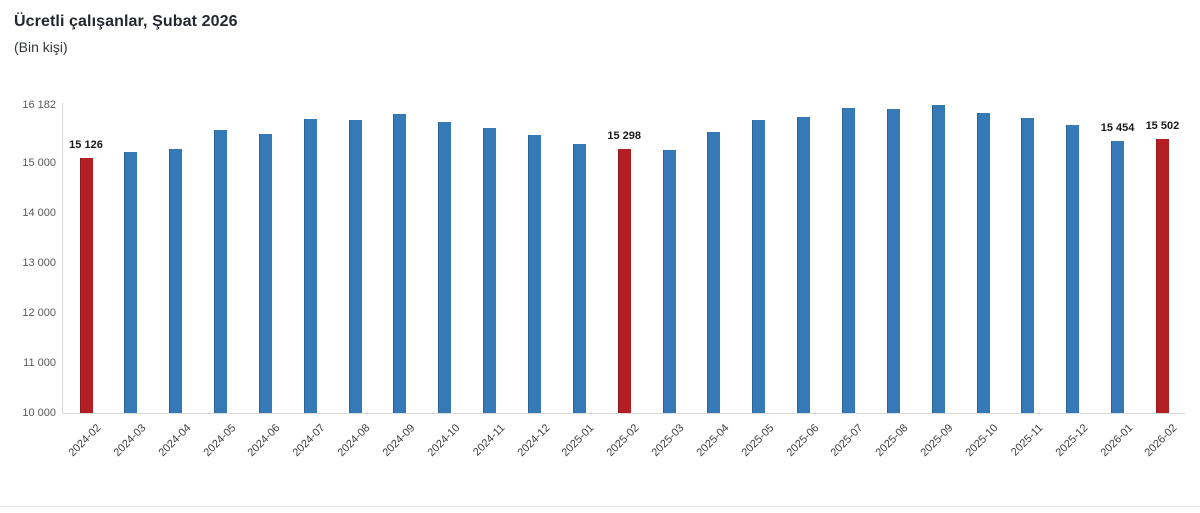 Image resolution: width=1200 pixels, height=513 pixels. What do you see at coordinates (1072, 441) in the screenshot?
I see `x-axis-tick-label-2025-12: 2025-12` at bounding box center [1072, 441].